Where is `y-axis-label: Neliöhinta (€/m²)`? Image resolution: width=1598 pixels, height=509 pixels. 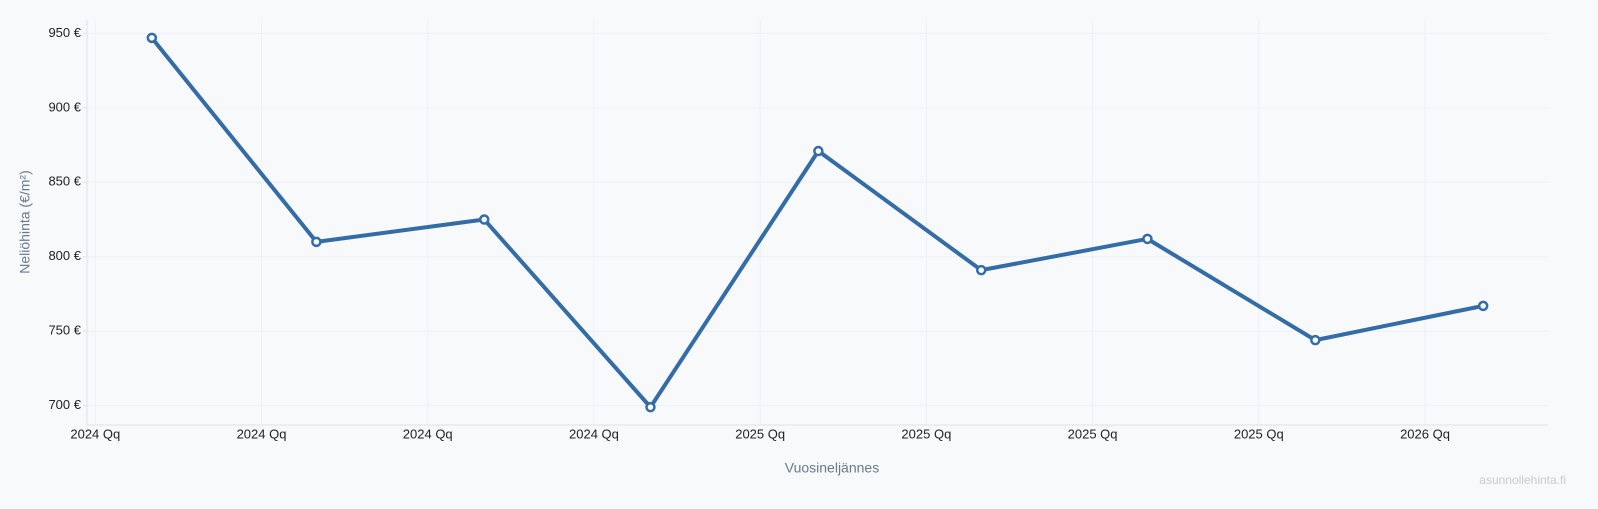 y-axis-label: Neliöhinta (€/m²) is located at coordinates (25, 221).